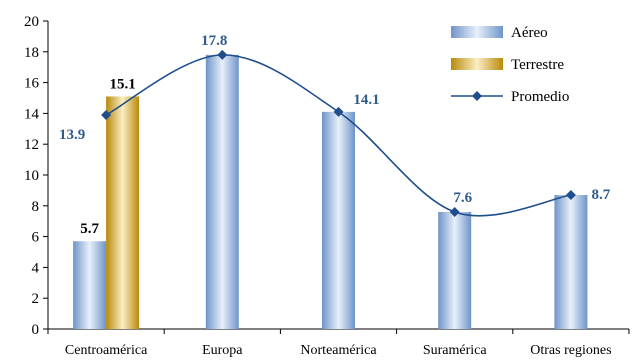 The width and height of the screenshot is (633, 360). I want to click on promedio-label: 14.1, so click(366, 100).